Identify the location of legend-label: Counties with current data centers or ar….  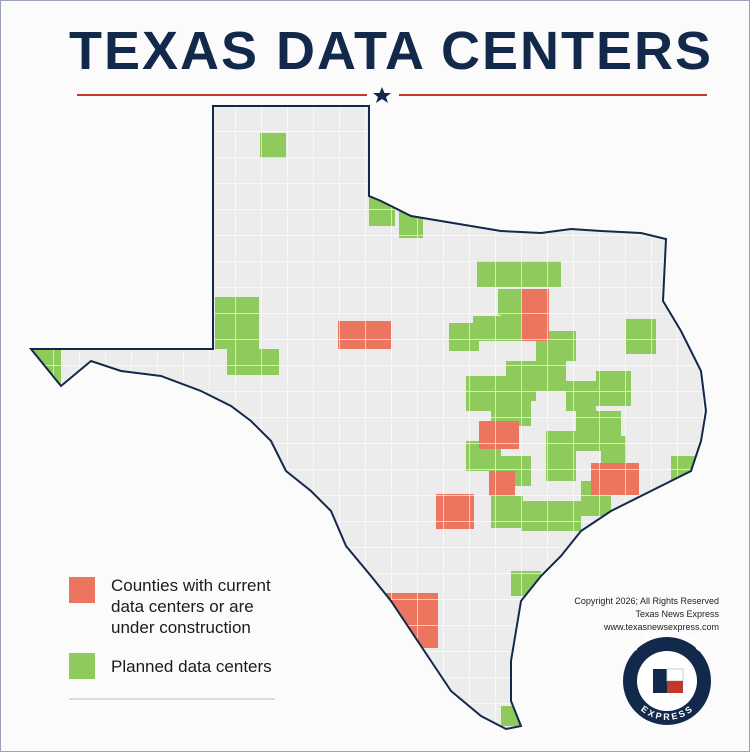
(191, 606).